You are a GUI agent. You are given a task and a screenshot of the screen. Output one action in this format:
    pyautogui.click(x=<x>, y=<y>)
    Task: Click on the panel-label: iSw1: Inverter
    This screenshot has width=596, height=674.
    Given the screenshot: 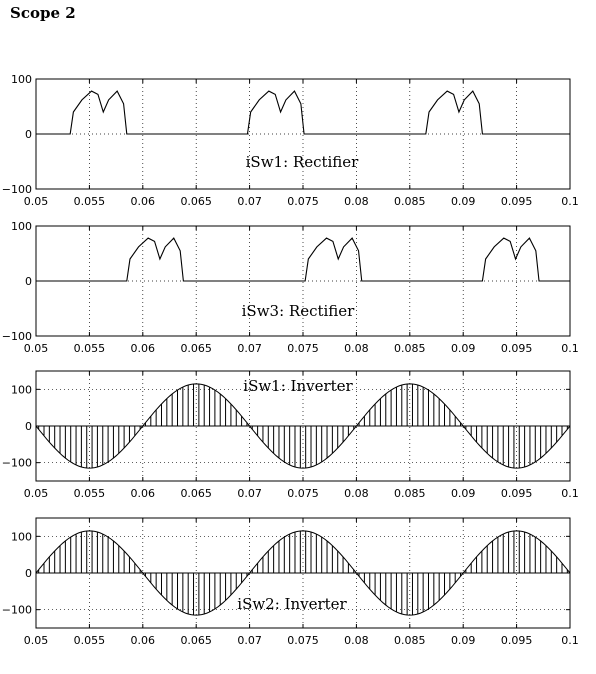 What is the action you would take?
    pyautogui.click(x=298, y=386)
    